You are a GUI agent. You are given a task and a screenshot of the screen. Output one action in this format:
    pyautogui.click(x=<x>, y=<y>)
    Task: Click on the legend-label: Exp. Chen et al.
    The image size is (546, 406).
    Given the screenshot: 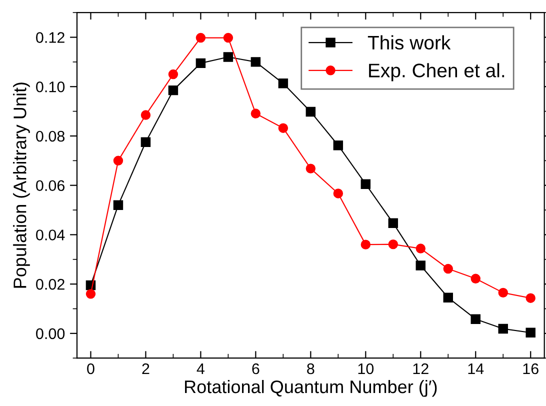 What is the action you would take?
    pyautogui.click(x=436, y=72)
    